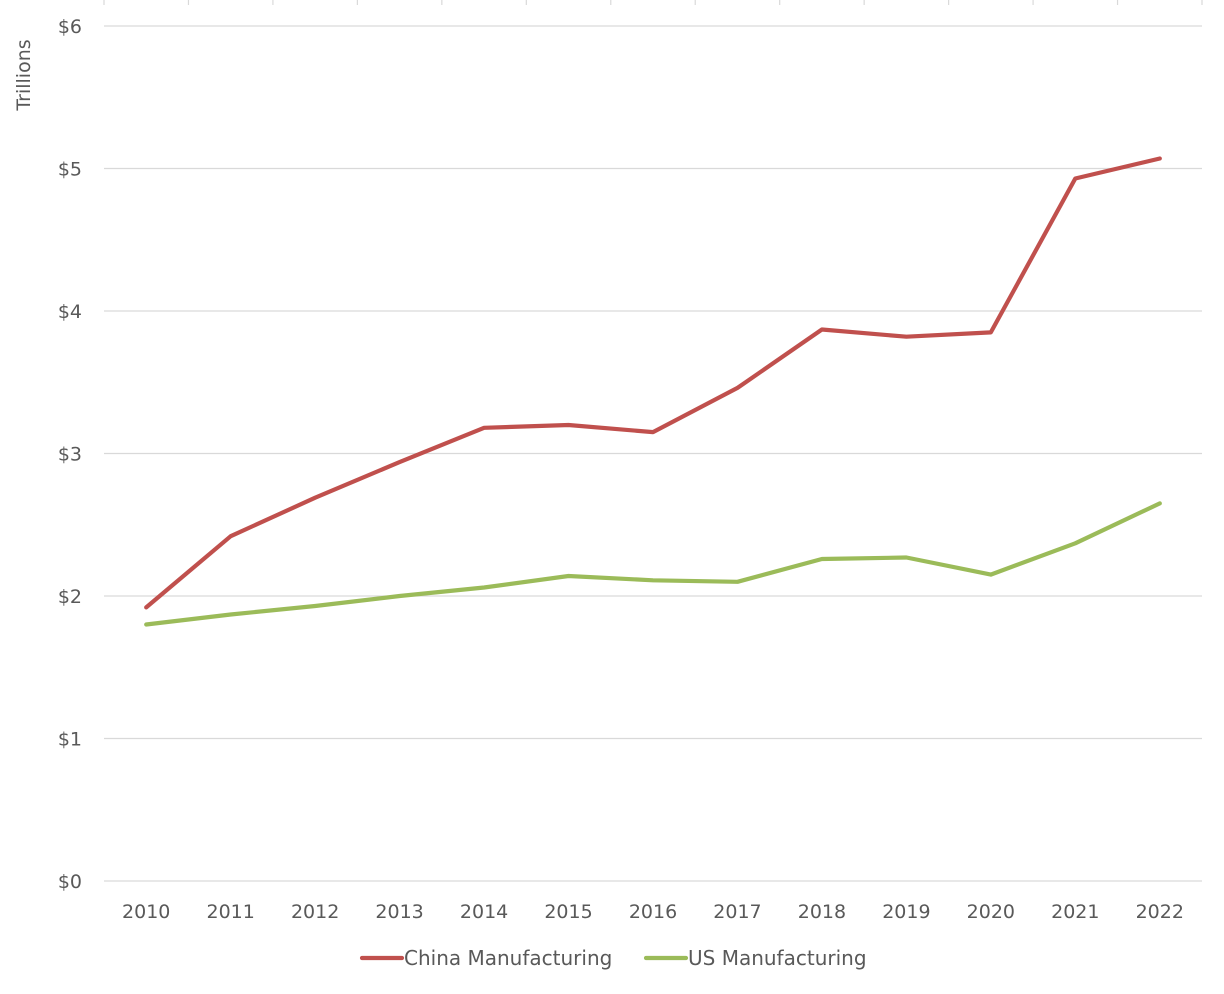  I want to click on y-tick-label: $1, so click(70, 740).